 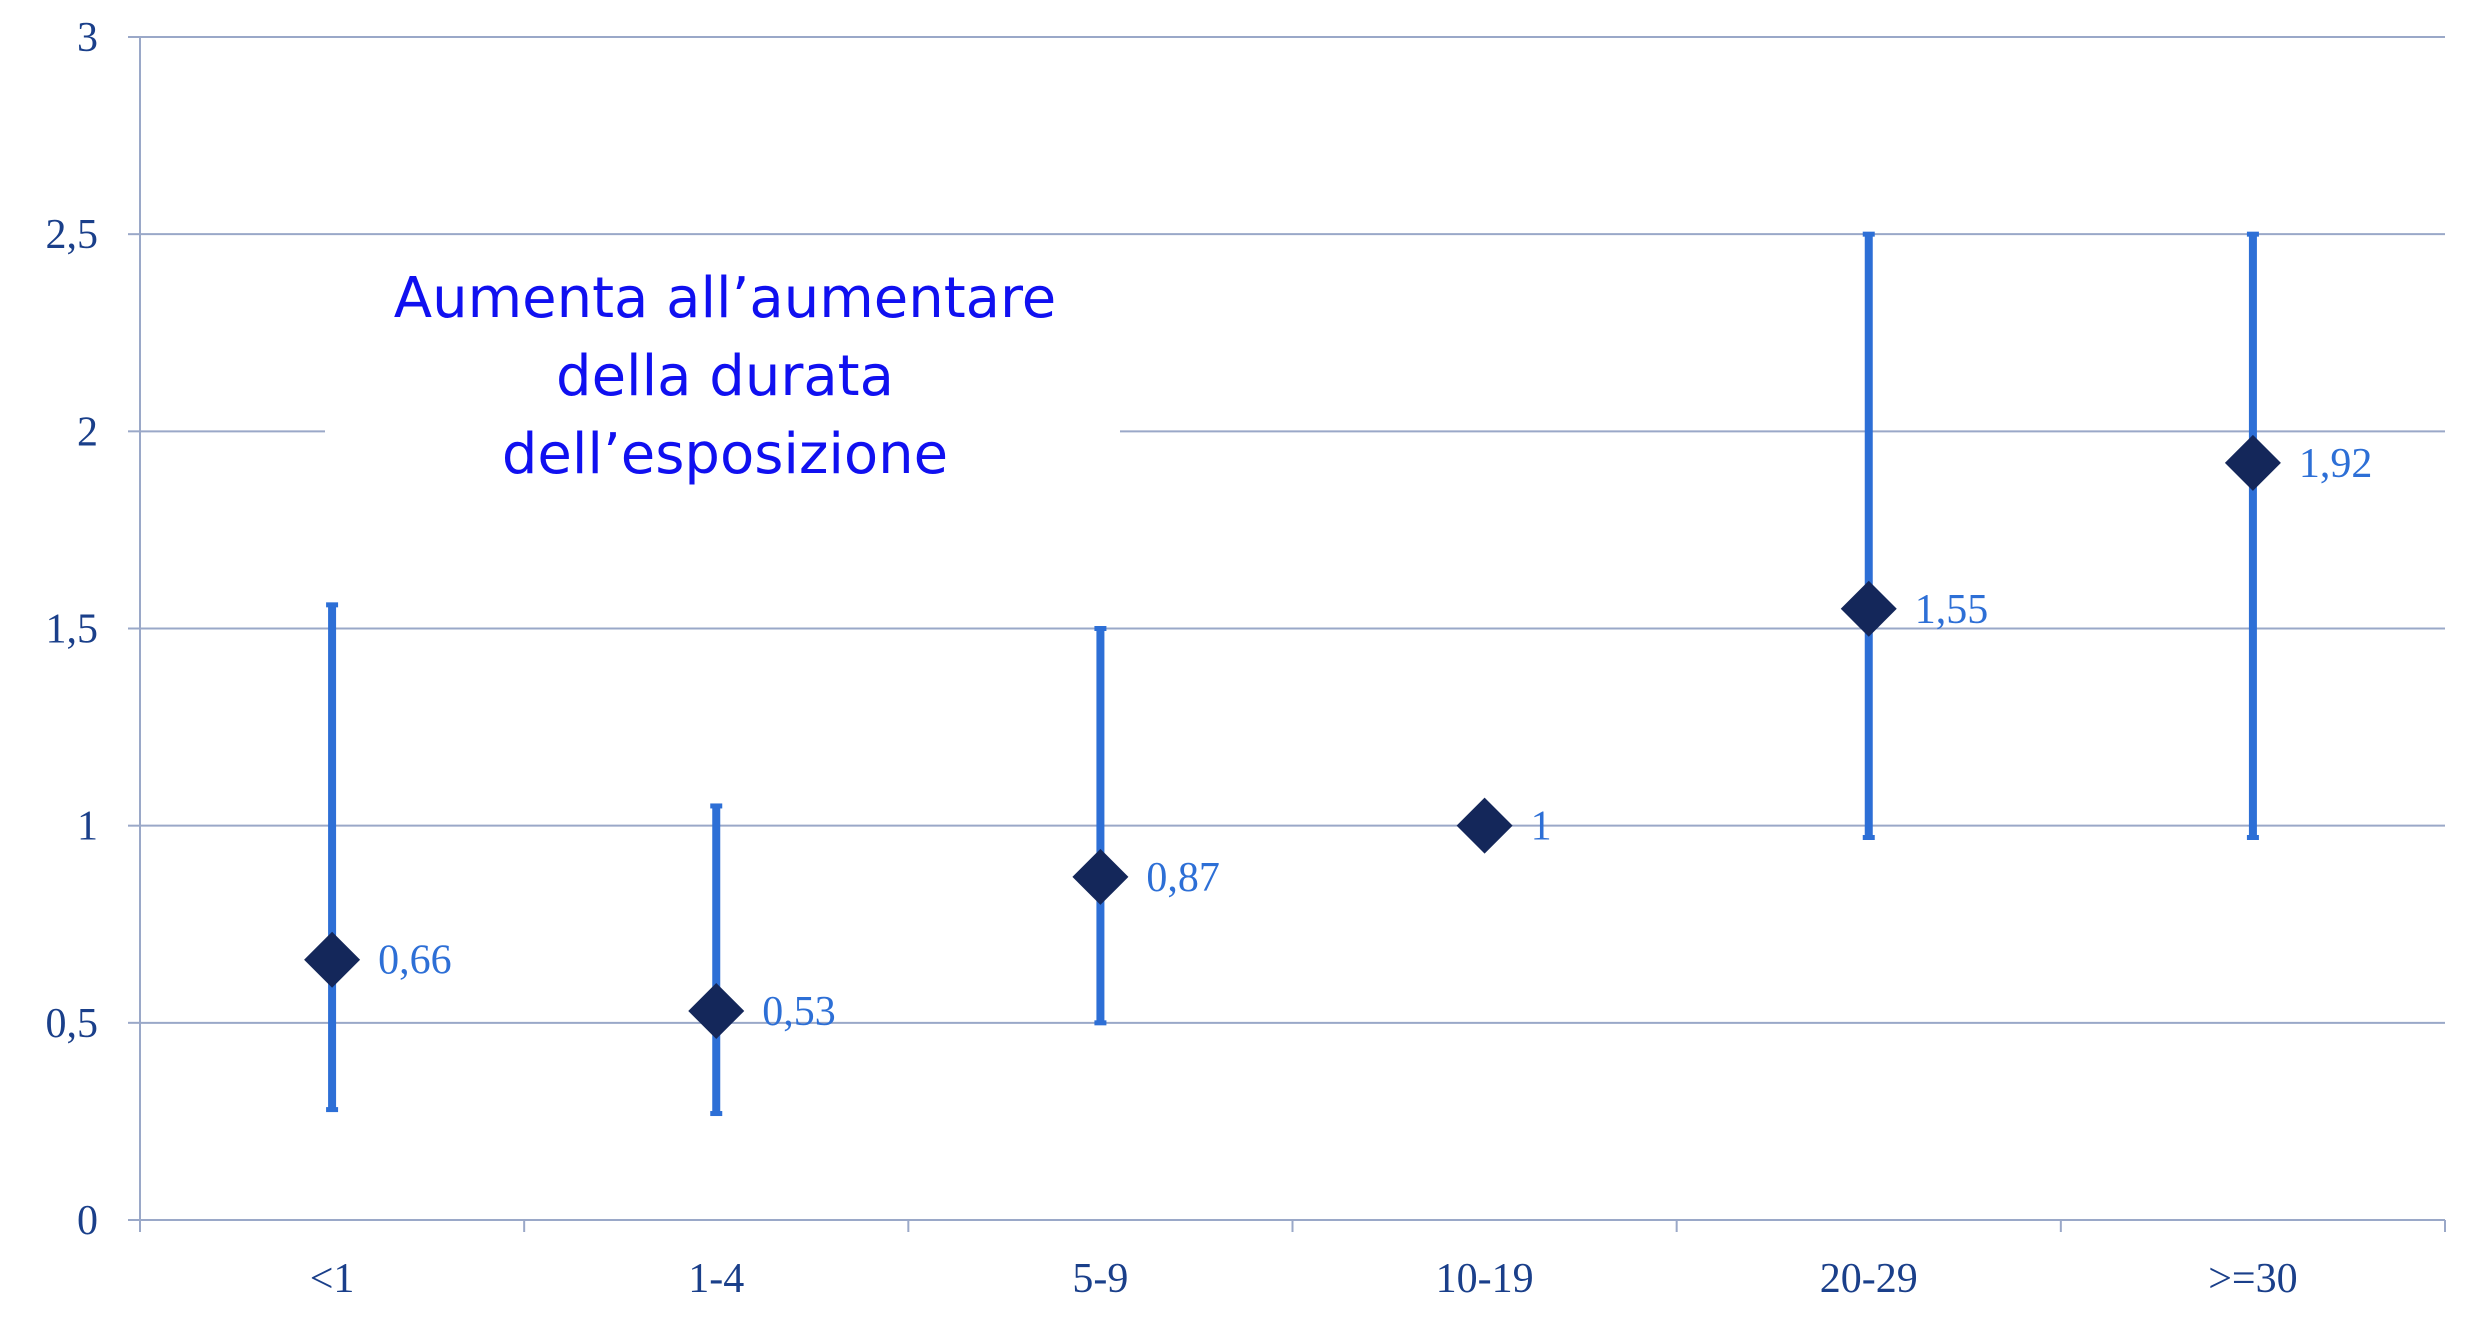 What do you see at coordinates (799, 1012) in the screenshot?
I see `data-label: 0,53` at bounding box center [799, 1012].